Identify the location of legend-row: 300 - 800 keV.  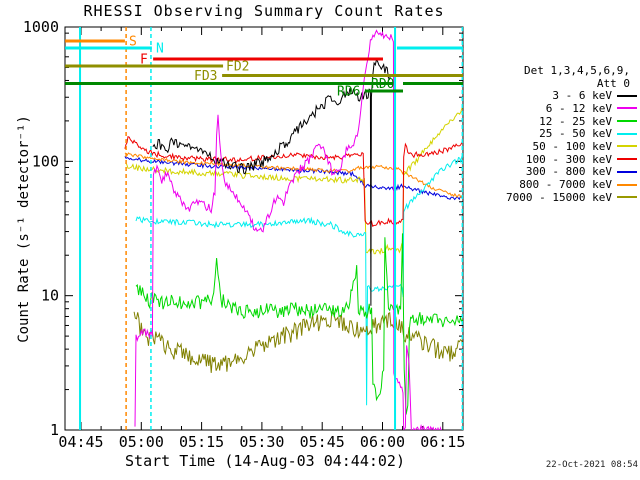
(571, 172).